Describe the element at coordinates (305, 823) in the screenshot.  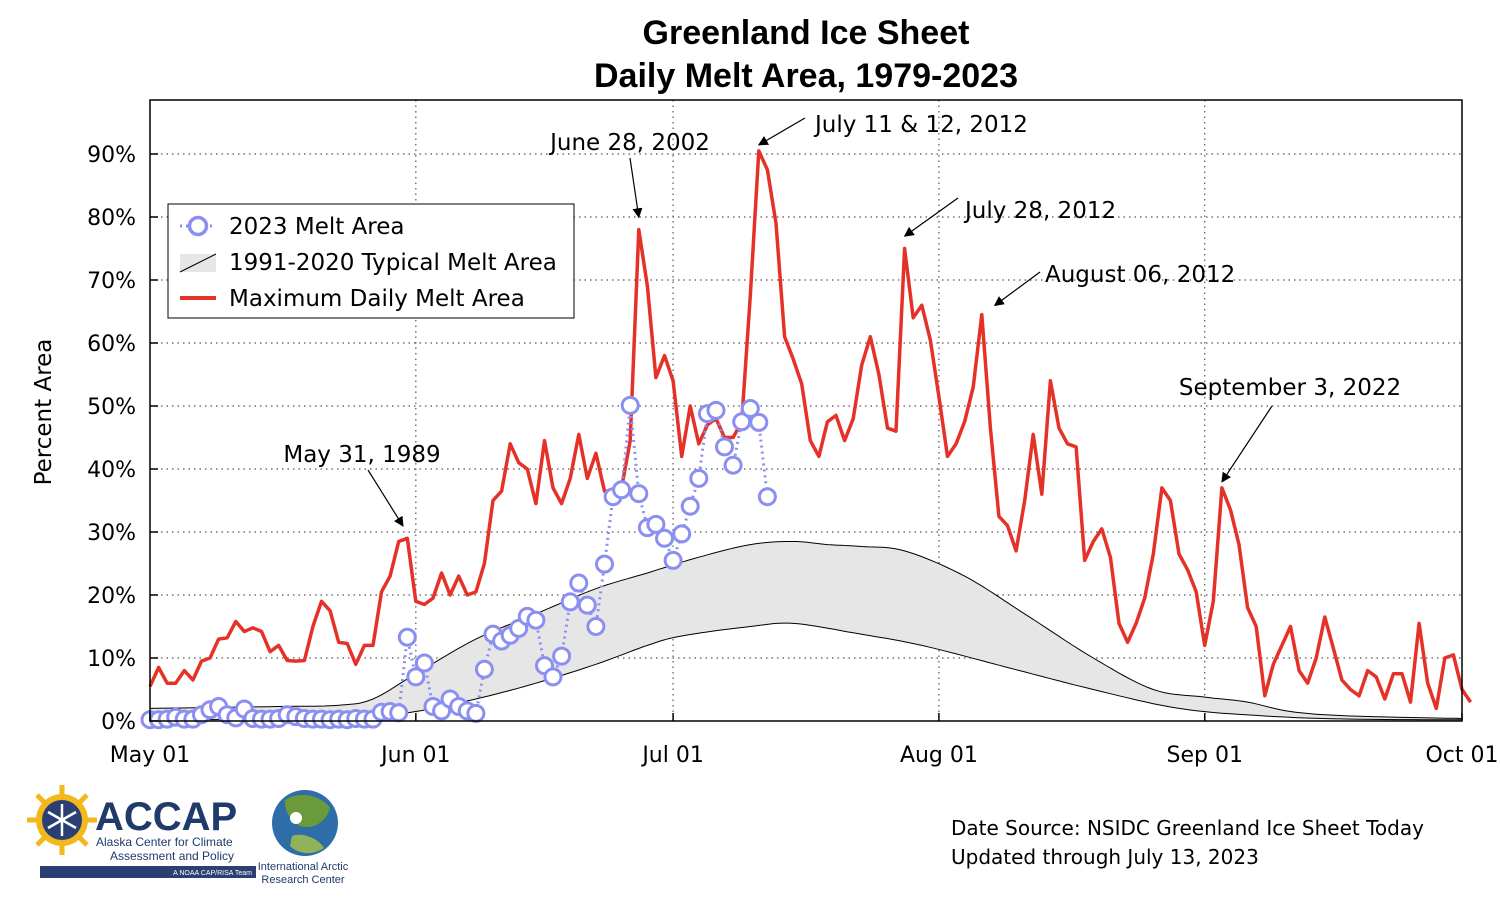
I see `globe-icon` at that location.